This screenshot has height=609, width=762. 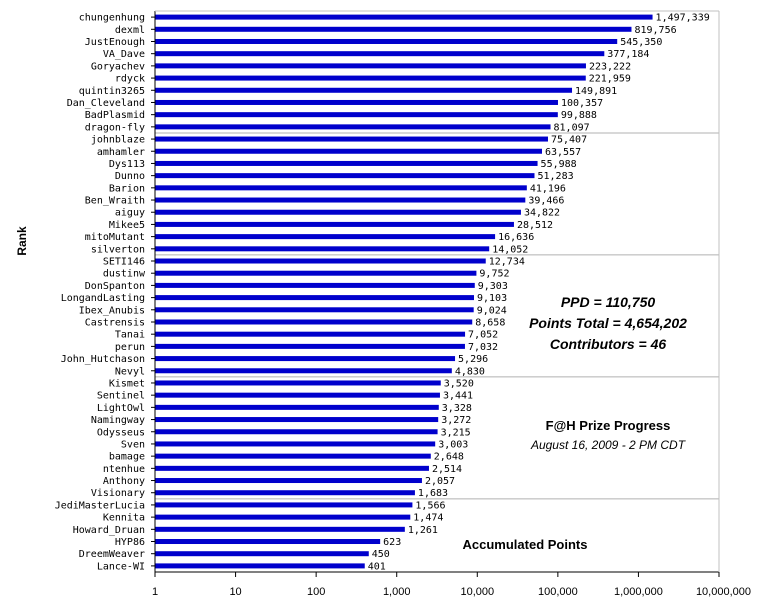 What do you see at coordinates (115, 322) in the screenshot?
I see `category-label: Castrensis` at bounding box center [115, 322].